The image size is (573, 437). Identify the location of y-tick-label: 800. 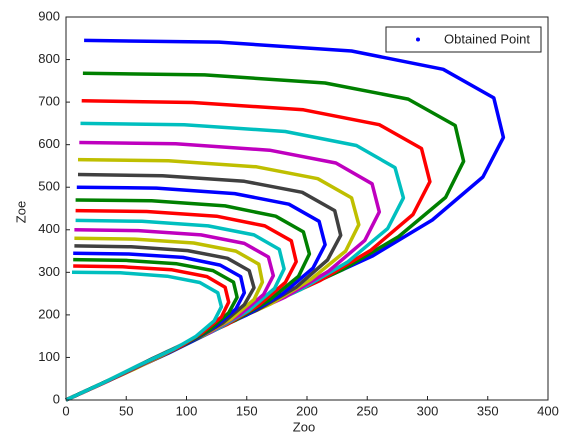
(49, 58).